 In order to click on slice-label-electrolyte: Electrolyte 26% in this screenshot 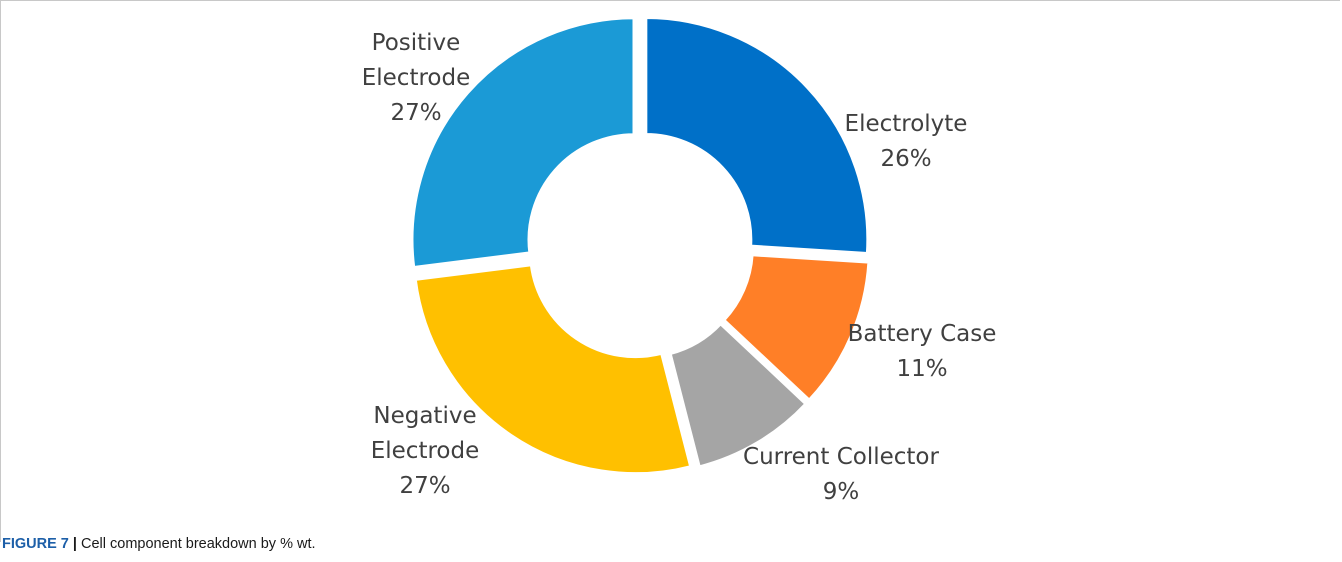, I will do `click(906, 141)`.